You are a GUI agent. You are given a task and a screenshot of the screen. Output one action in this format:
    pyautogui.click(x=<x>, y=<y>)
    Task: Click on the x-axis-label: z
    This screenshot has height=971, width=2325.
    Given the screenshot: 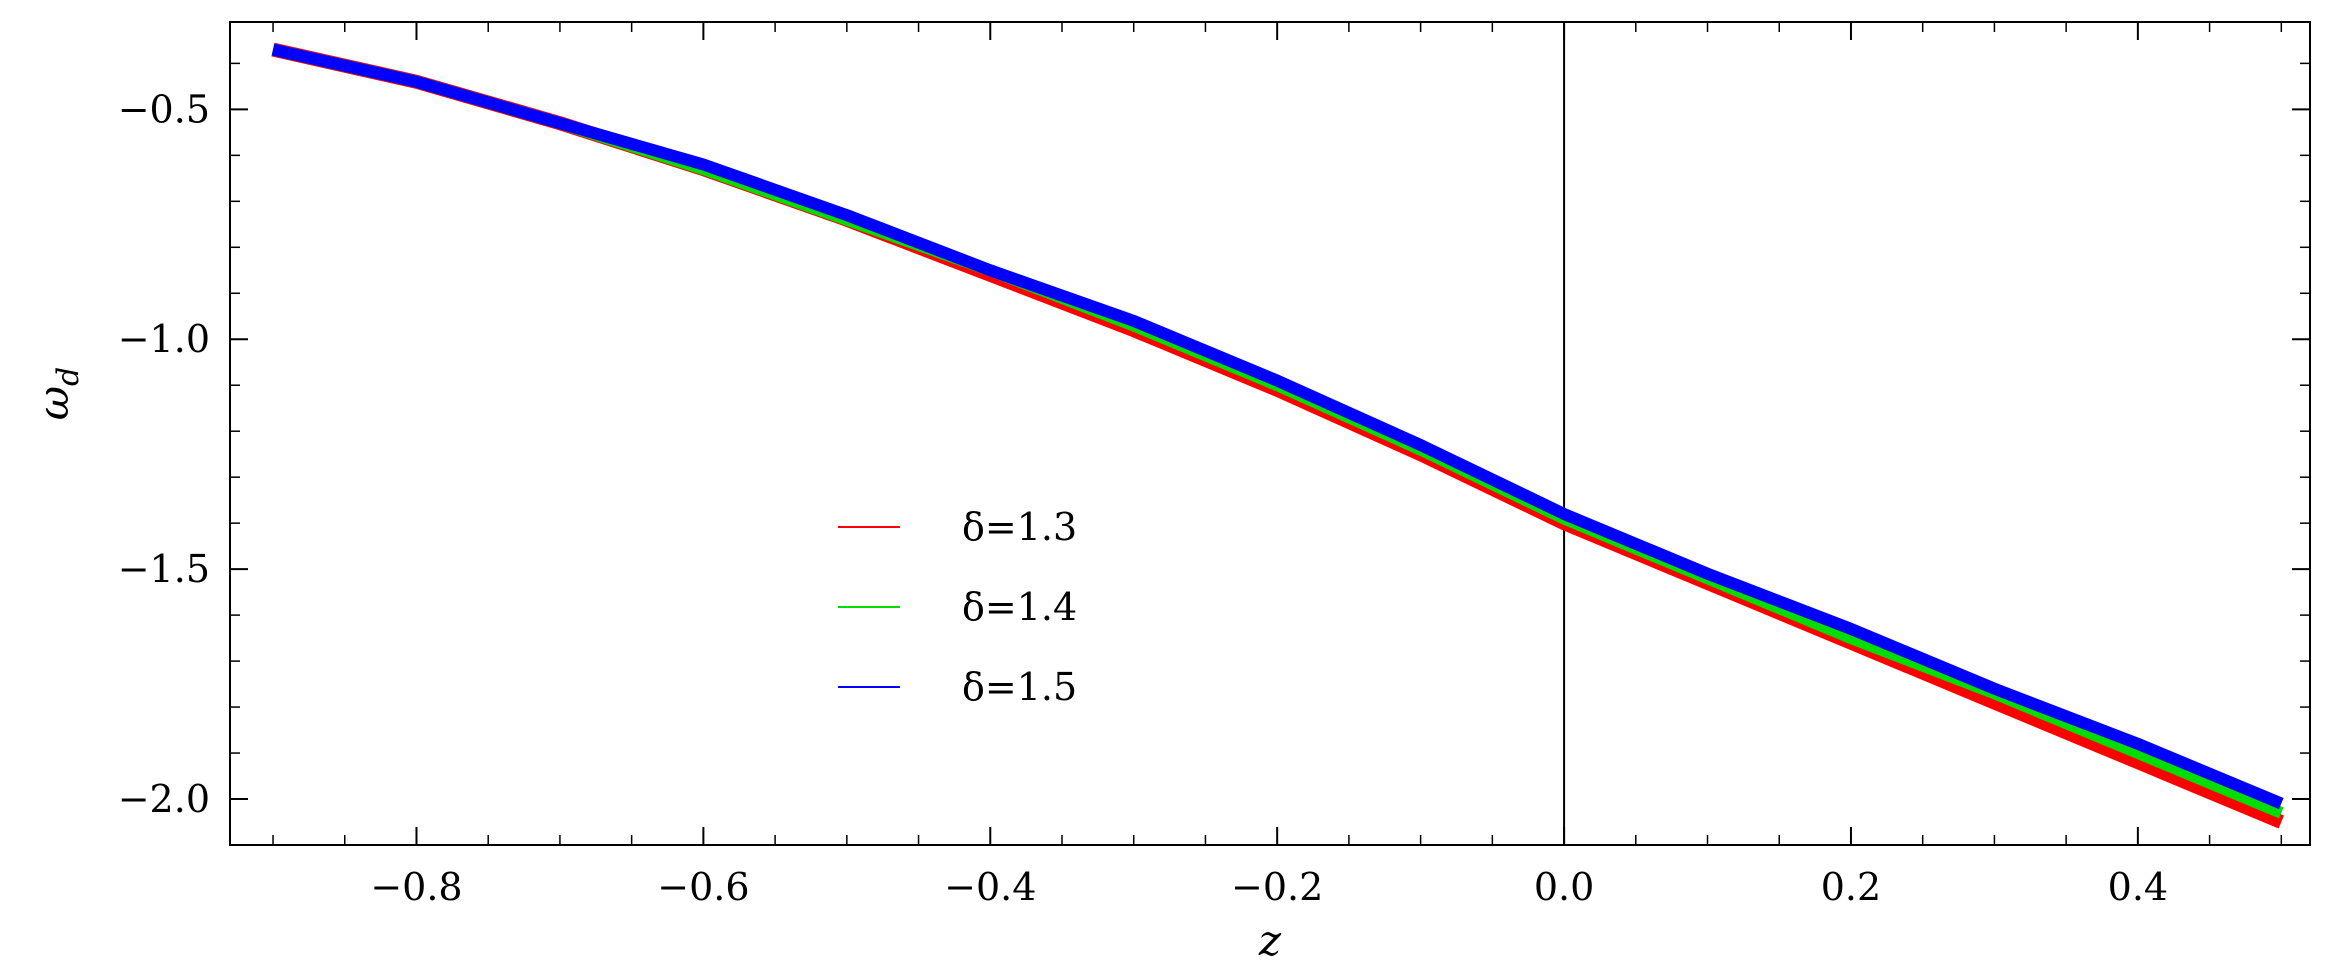 What is the action you would take?
    pyautogui.click(x=1270, y=940)
    